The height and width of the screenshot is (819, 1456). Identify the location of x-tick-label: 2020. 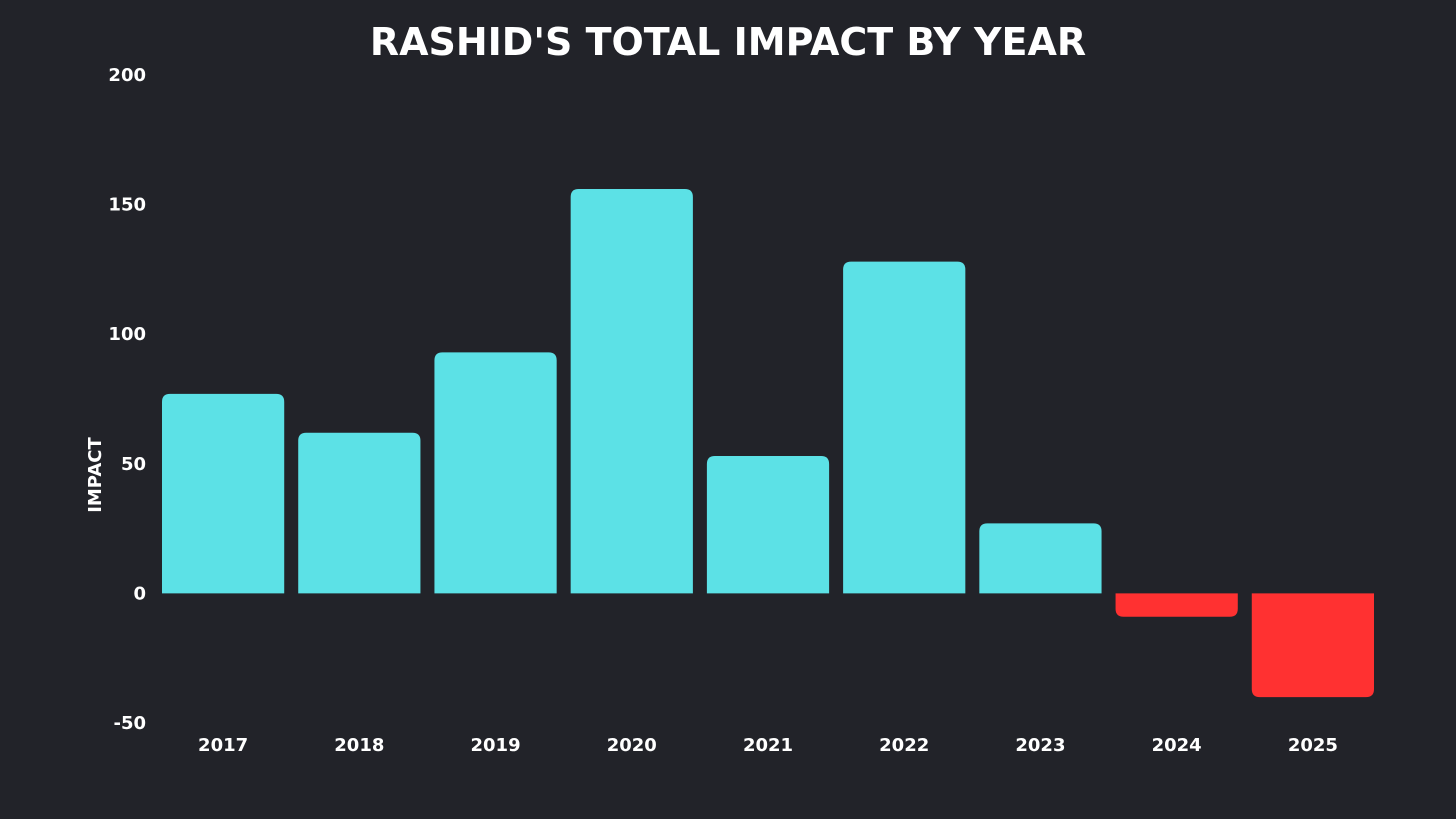
(632, 745).